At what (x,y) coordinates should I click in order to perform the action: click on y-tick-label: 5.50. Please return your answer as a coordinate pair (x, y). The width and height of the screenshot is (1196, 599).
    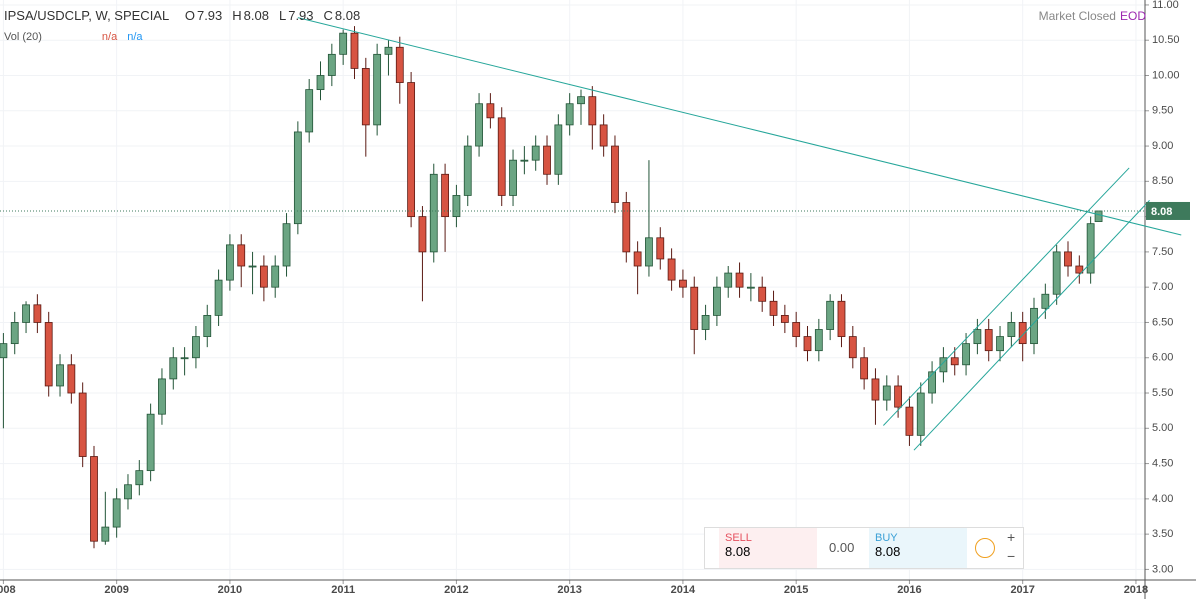
    Looking at the image, I should click on (1162, 393).